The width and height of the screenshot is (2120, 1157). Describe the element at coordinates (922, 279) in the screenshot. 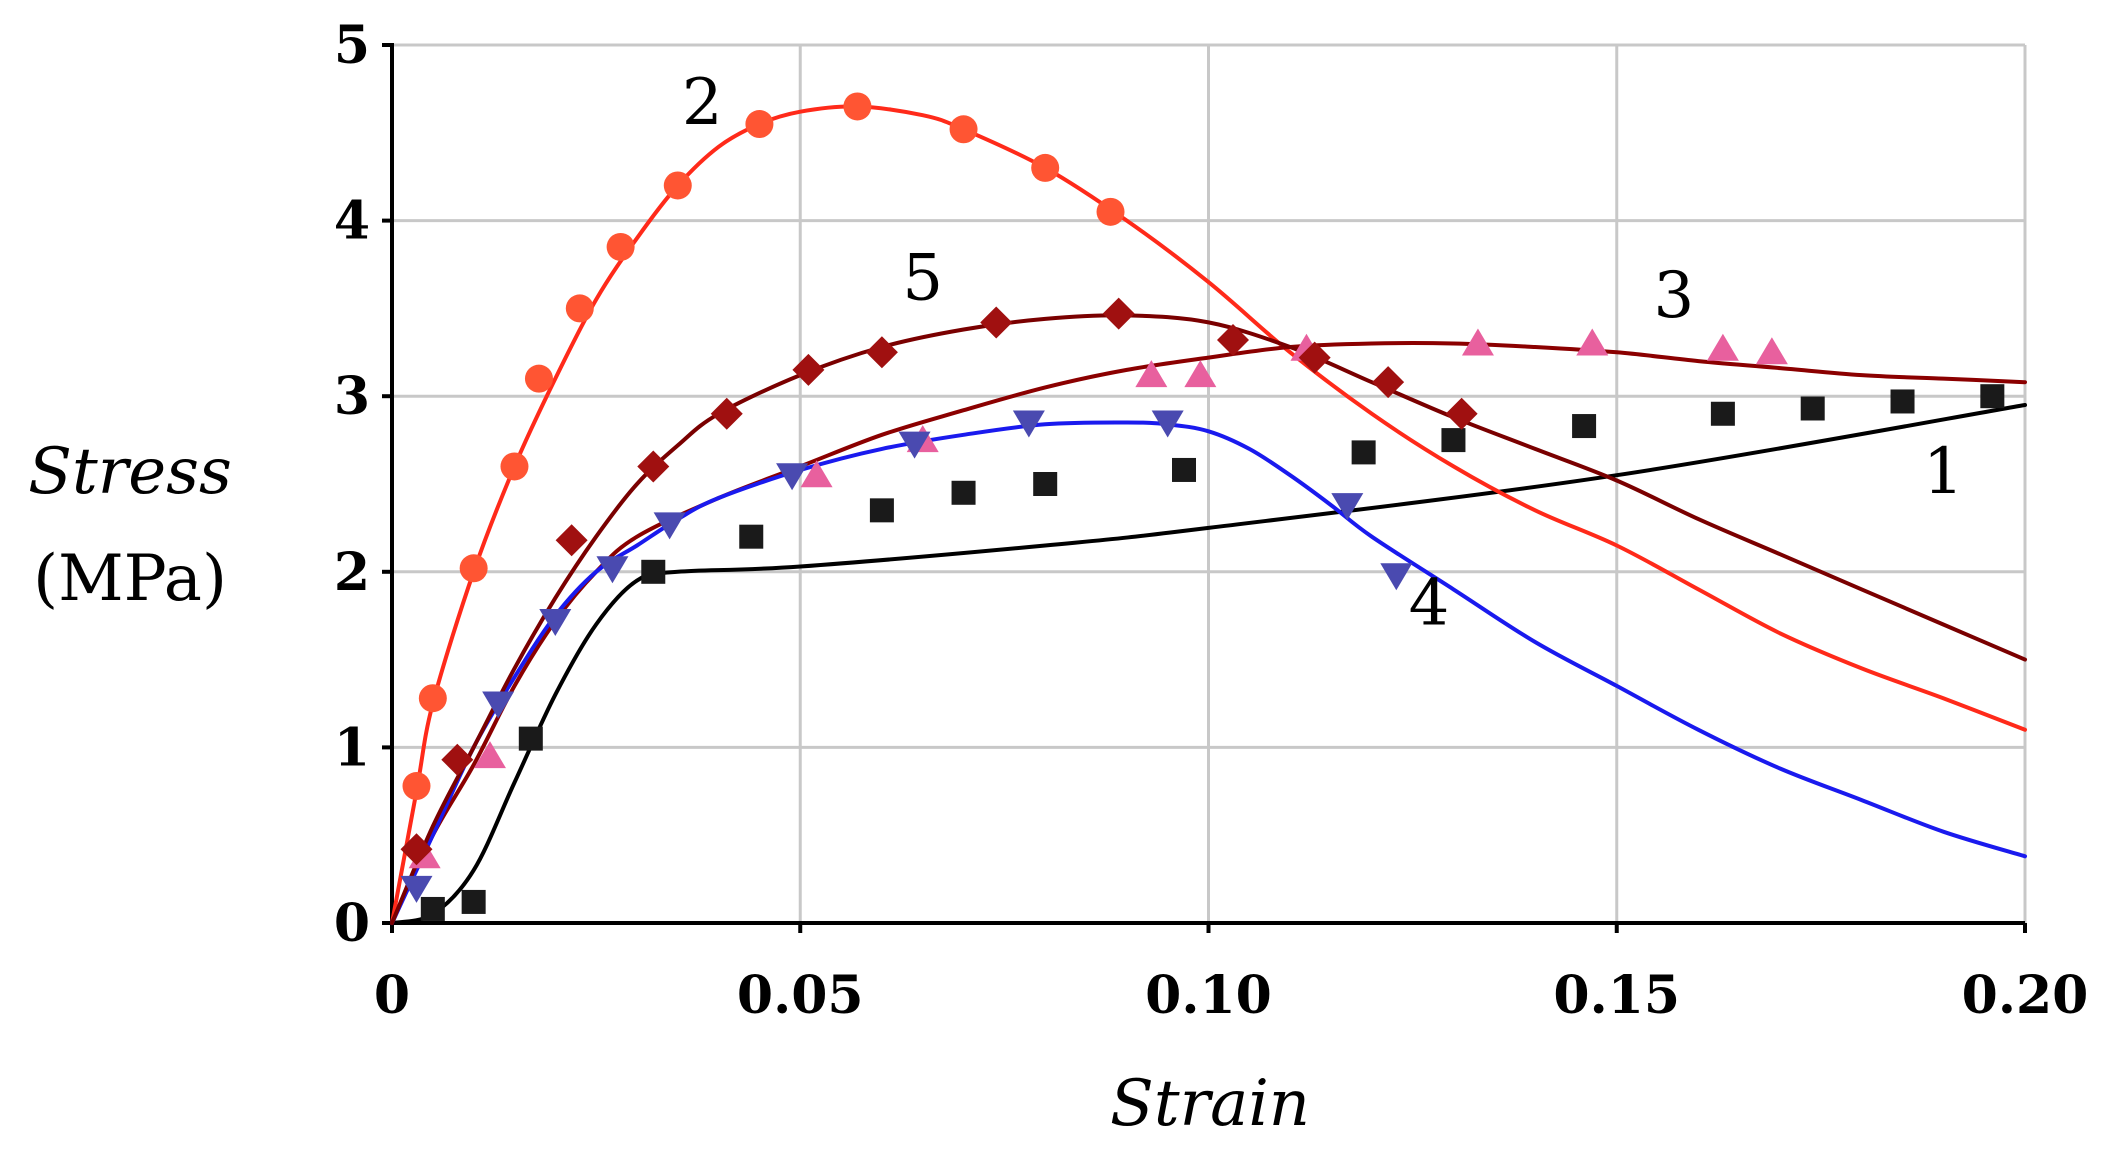

I see `curve-label-5: 5` at that location.